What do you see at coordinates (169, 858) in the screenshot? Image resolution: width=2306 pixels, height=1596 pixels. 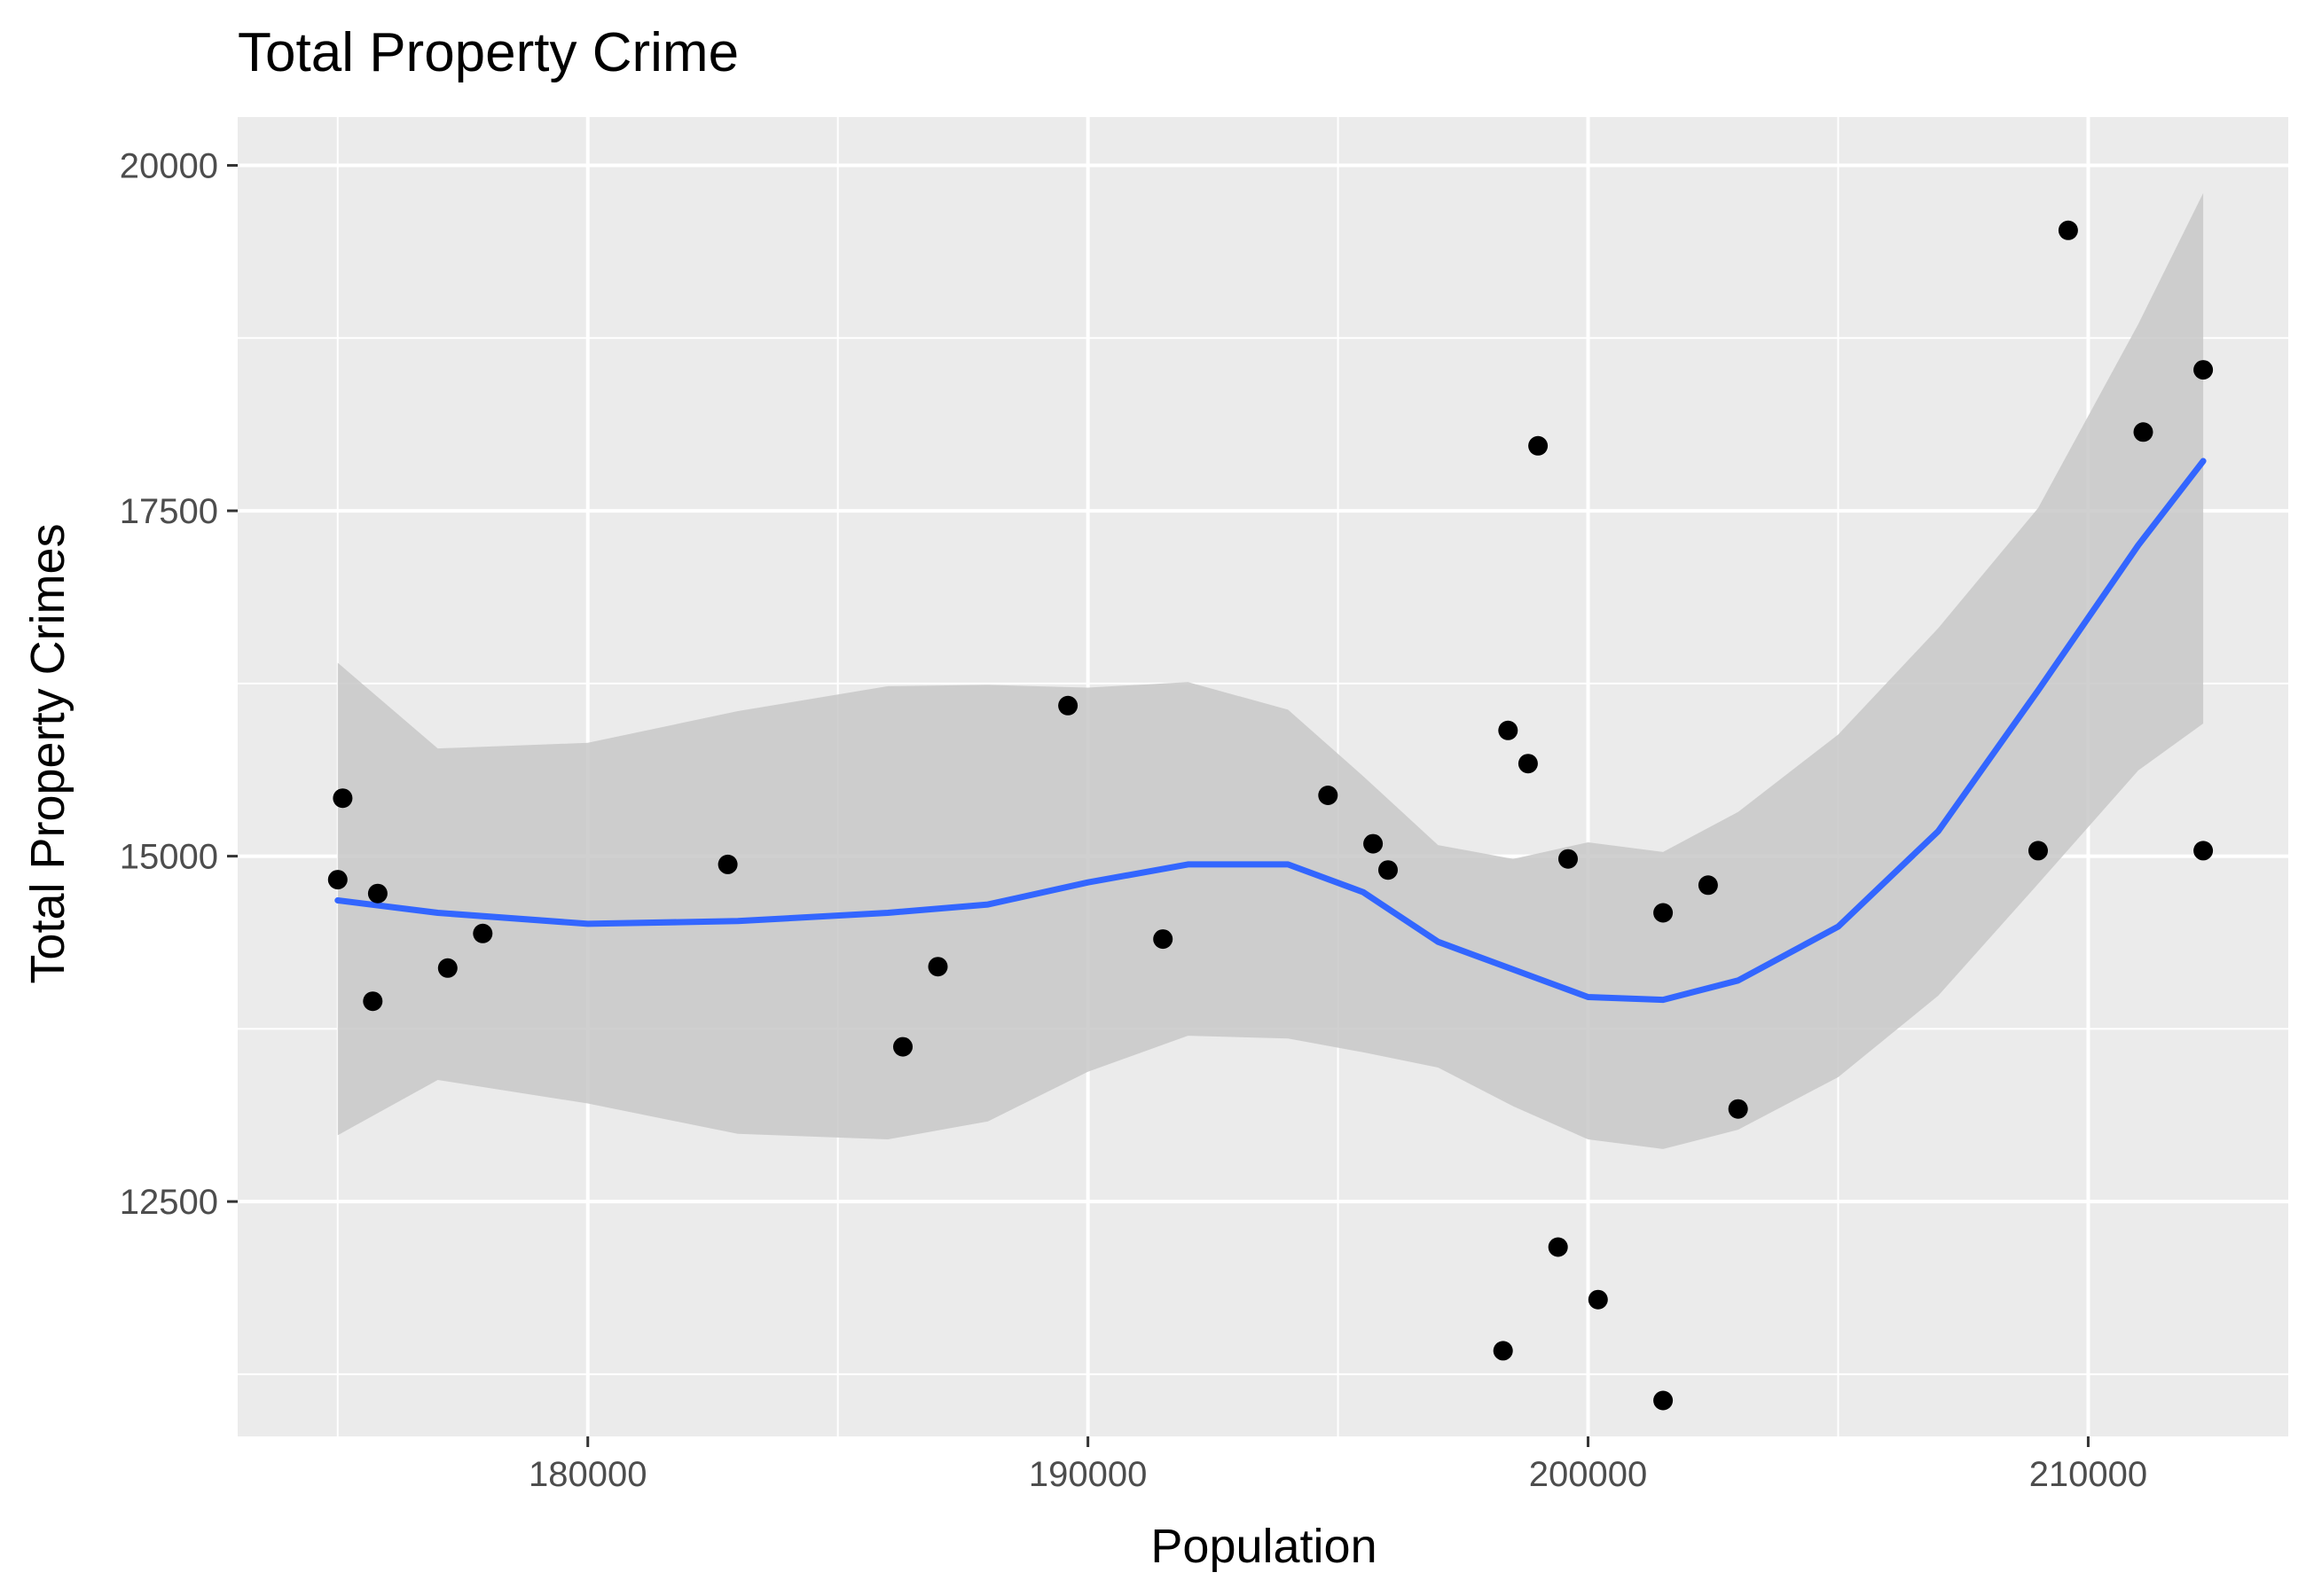 I see `y-tick-label: 15000` at bounding box center [169, 858].